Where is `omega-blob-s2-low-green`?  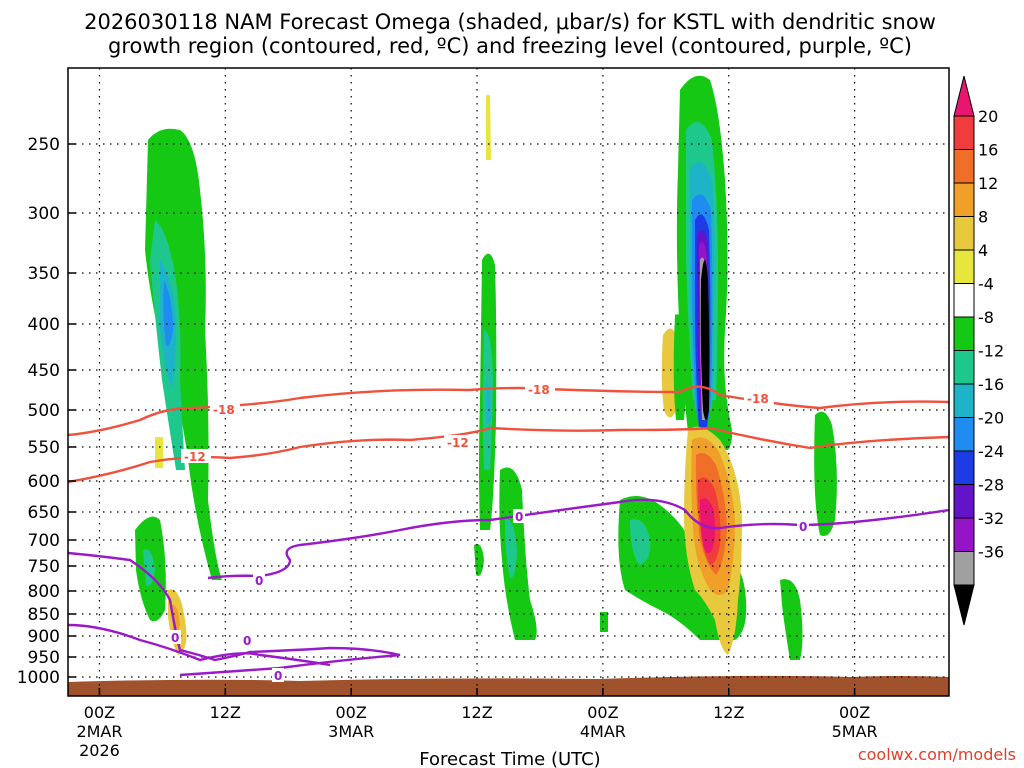
omega-blob-s2-low-green is located at coordinates (518, 553).